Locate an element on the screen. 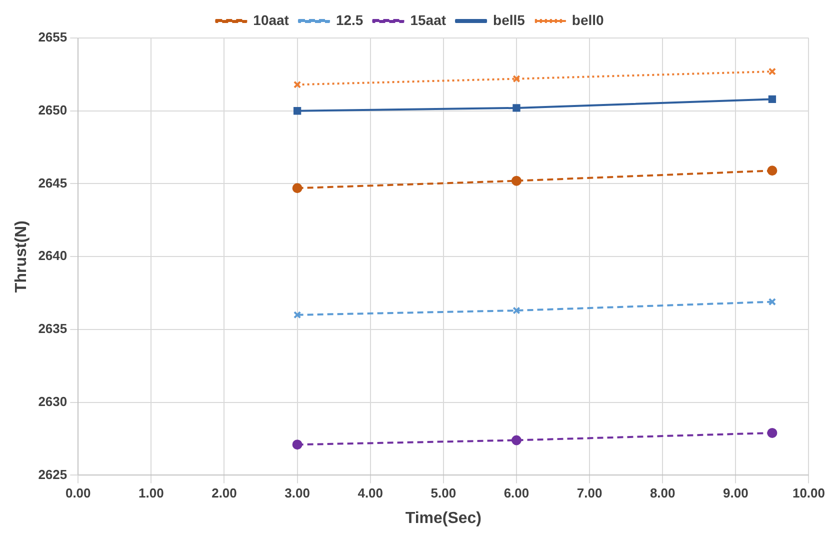 This screenshot has width=828, height=536. legend-label: bell5 is located at coordinates (509, 20).